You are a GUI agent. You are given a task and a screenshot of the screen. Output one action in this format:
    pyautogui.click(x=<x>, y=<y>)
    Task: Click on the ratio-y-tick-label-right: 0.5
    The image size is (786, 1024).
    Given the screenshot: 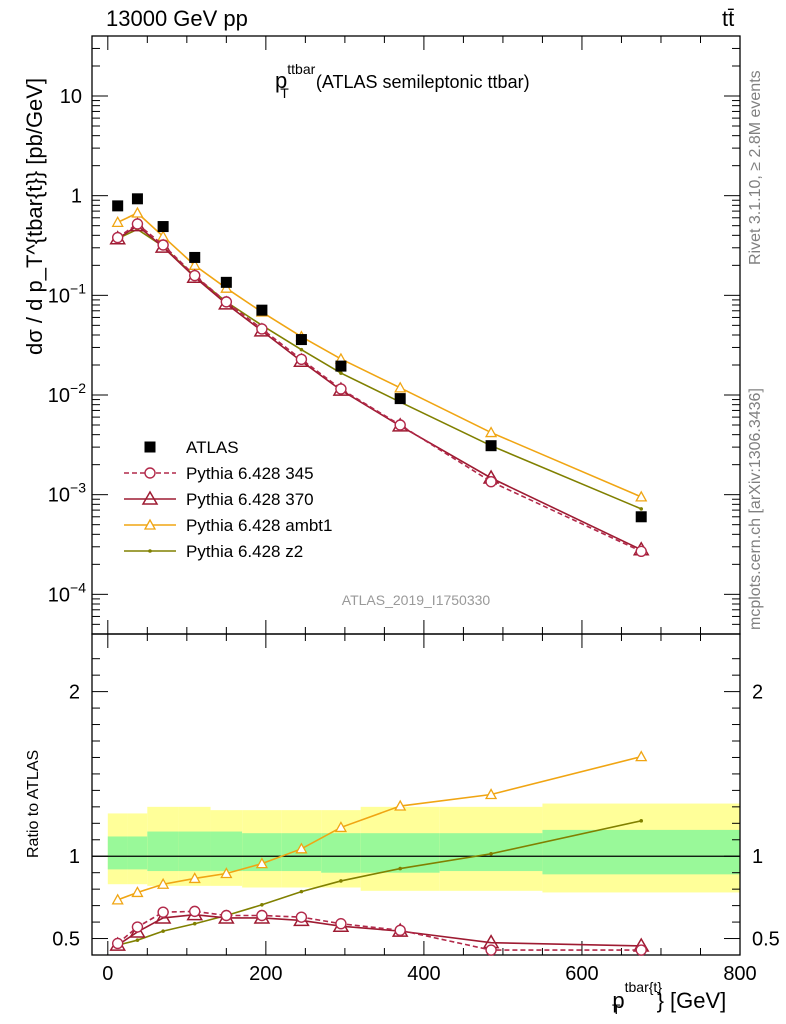 What is the action you would take?
    pyautogui.click(x=766, y=940)
    